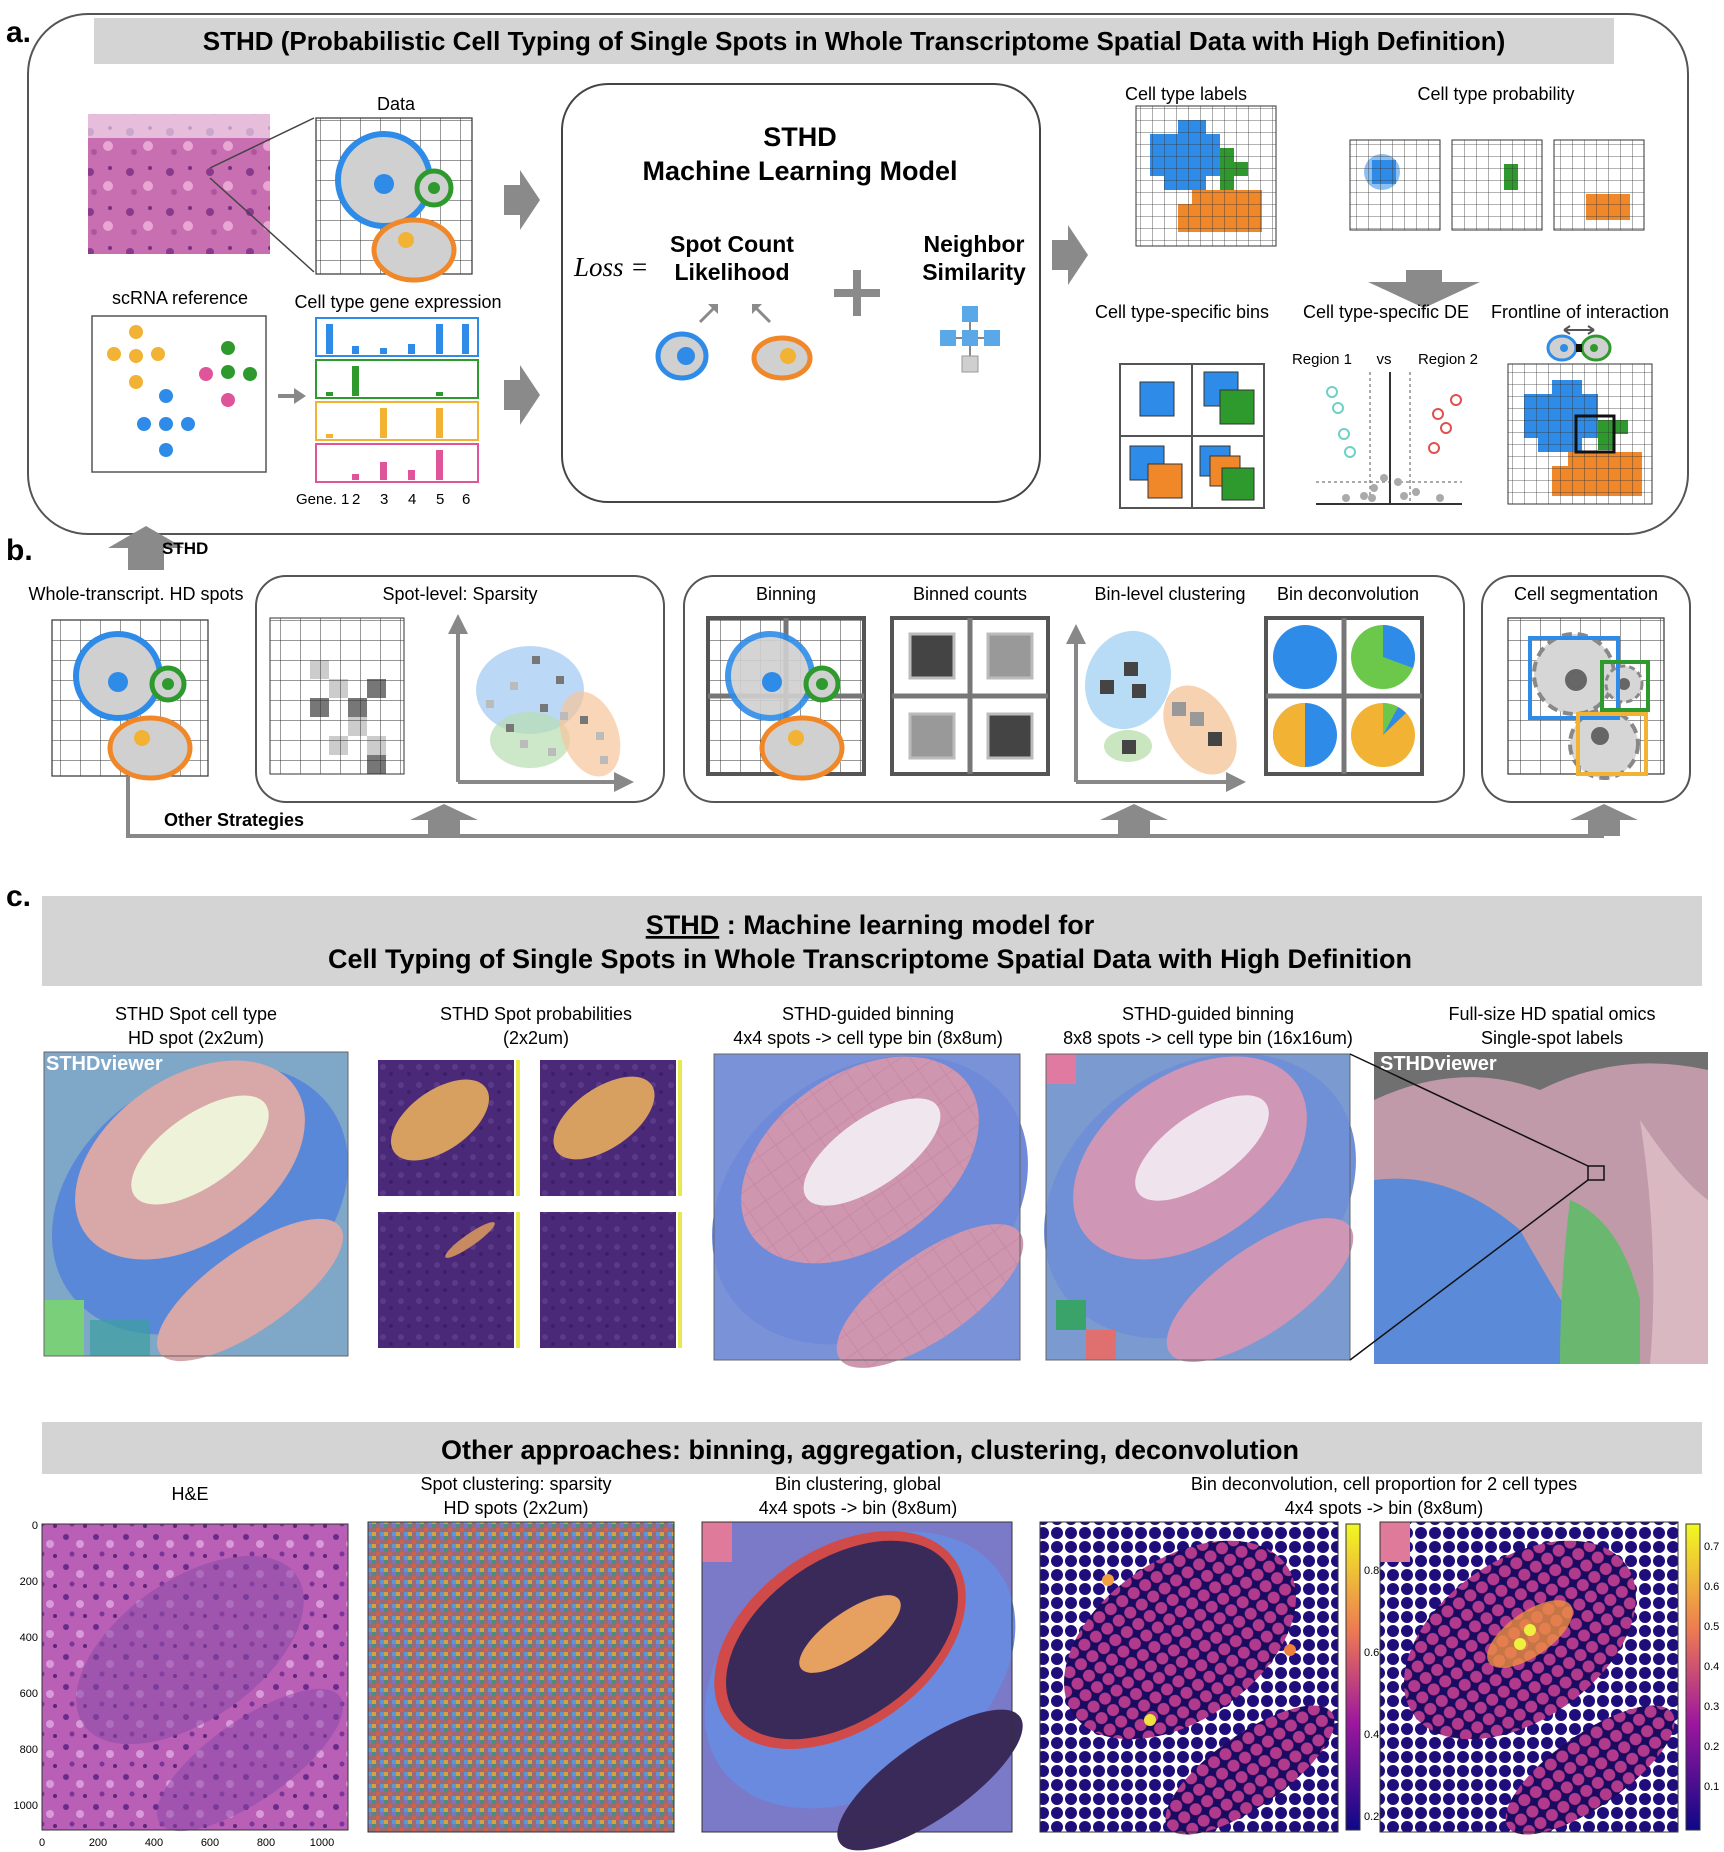  Describe the element at coordinates (196, 1038) in the screenshot. I see `col1-caption-2: HD spot (2x2um)` at that location.